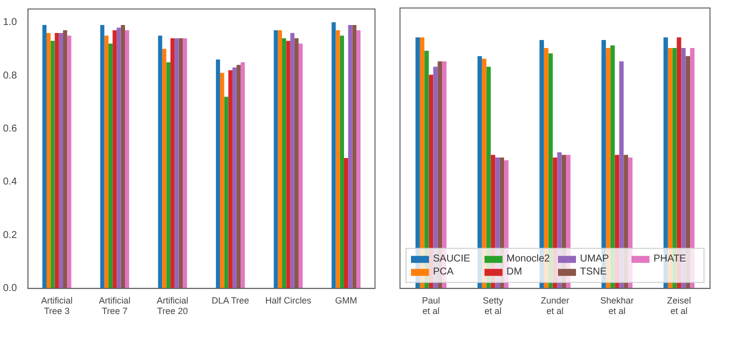 This screenshot has height=340, width=732. I want to click on x-tick-label: DLA Tree, so click(231, 300).